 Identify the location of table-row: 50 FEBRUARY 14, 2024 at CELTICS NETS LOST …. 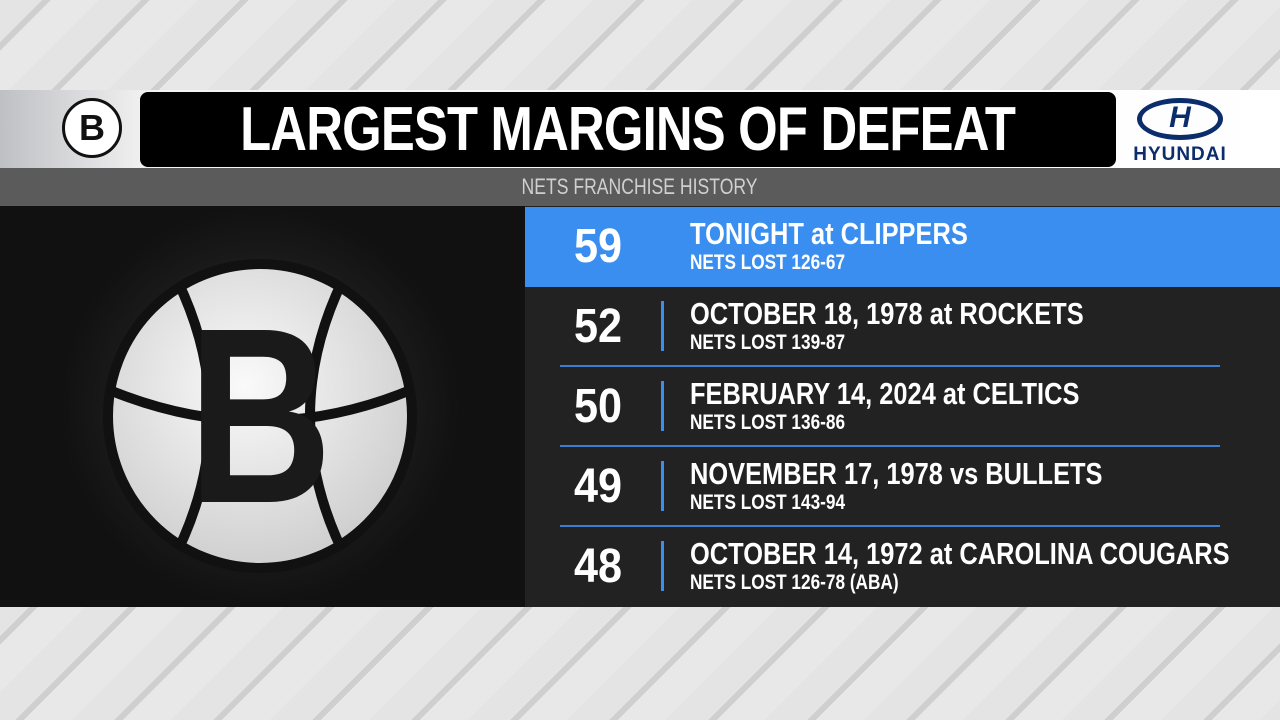
(902, 407).